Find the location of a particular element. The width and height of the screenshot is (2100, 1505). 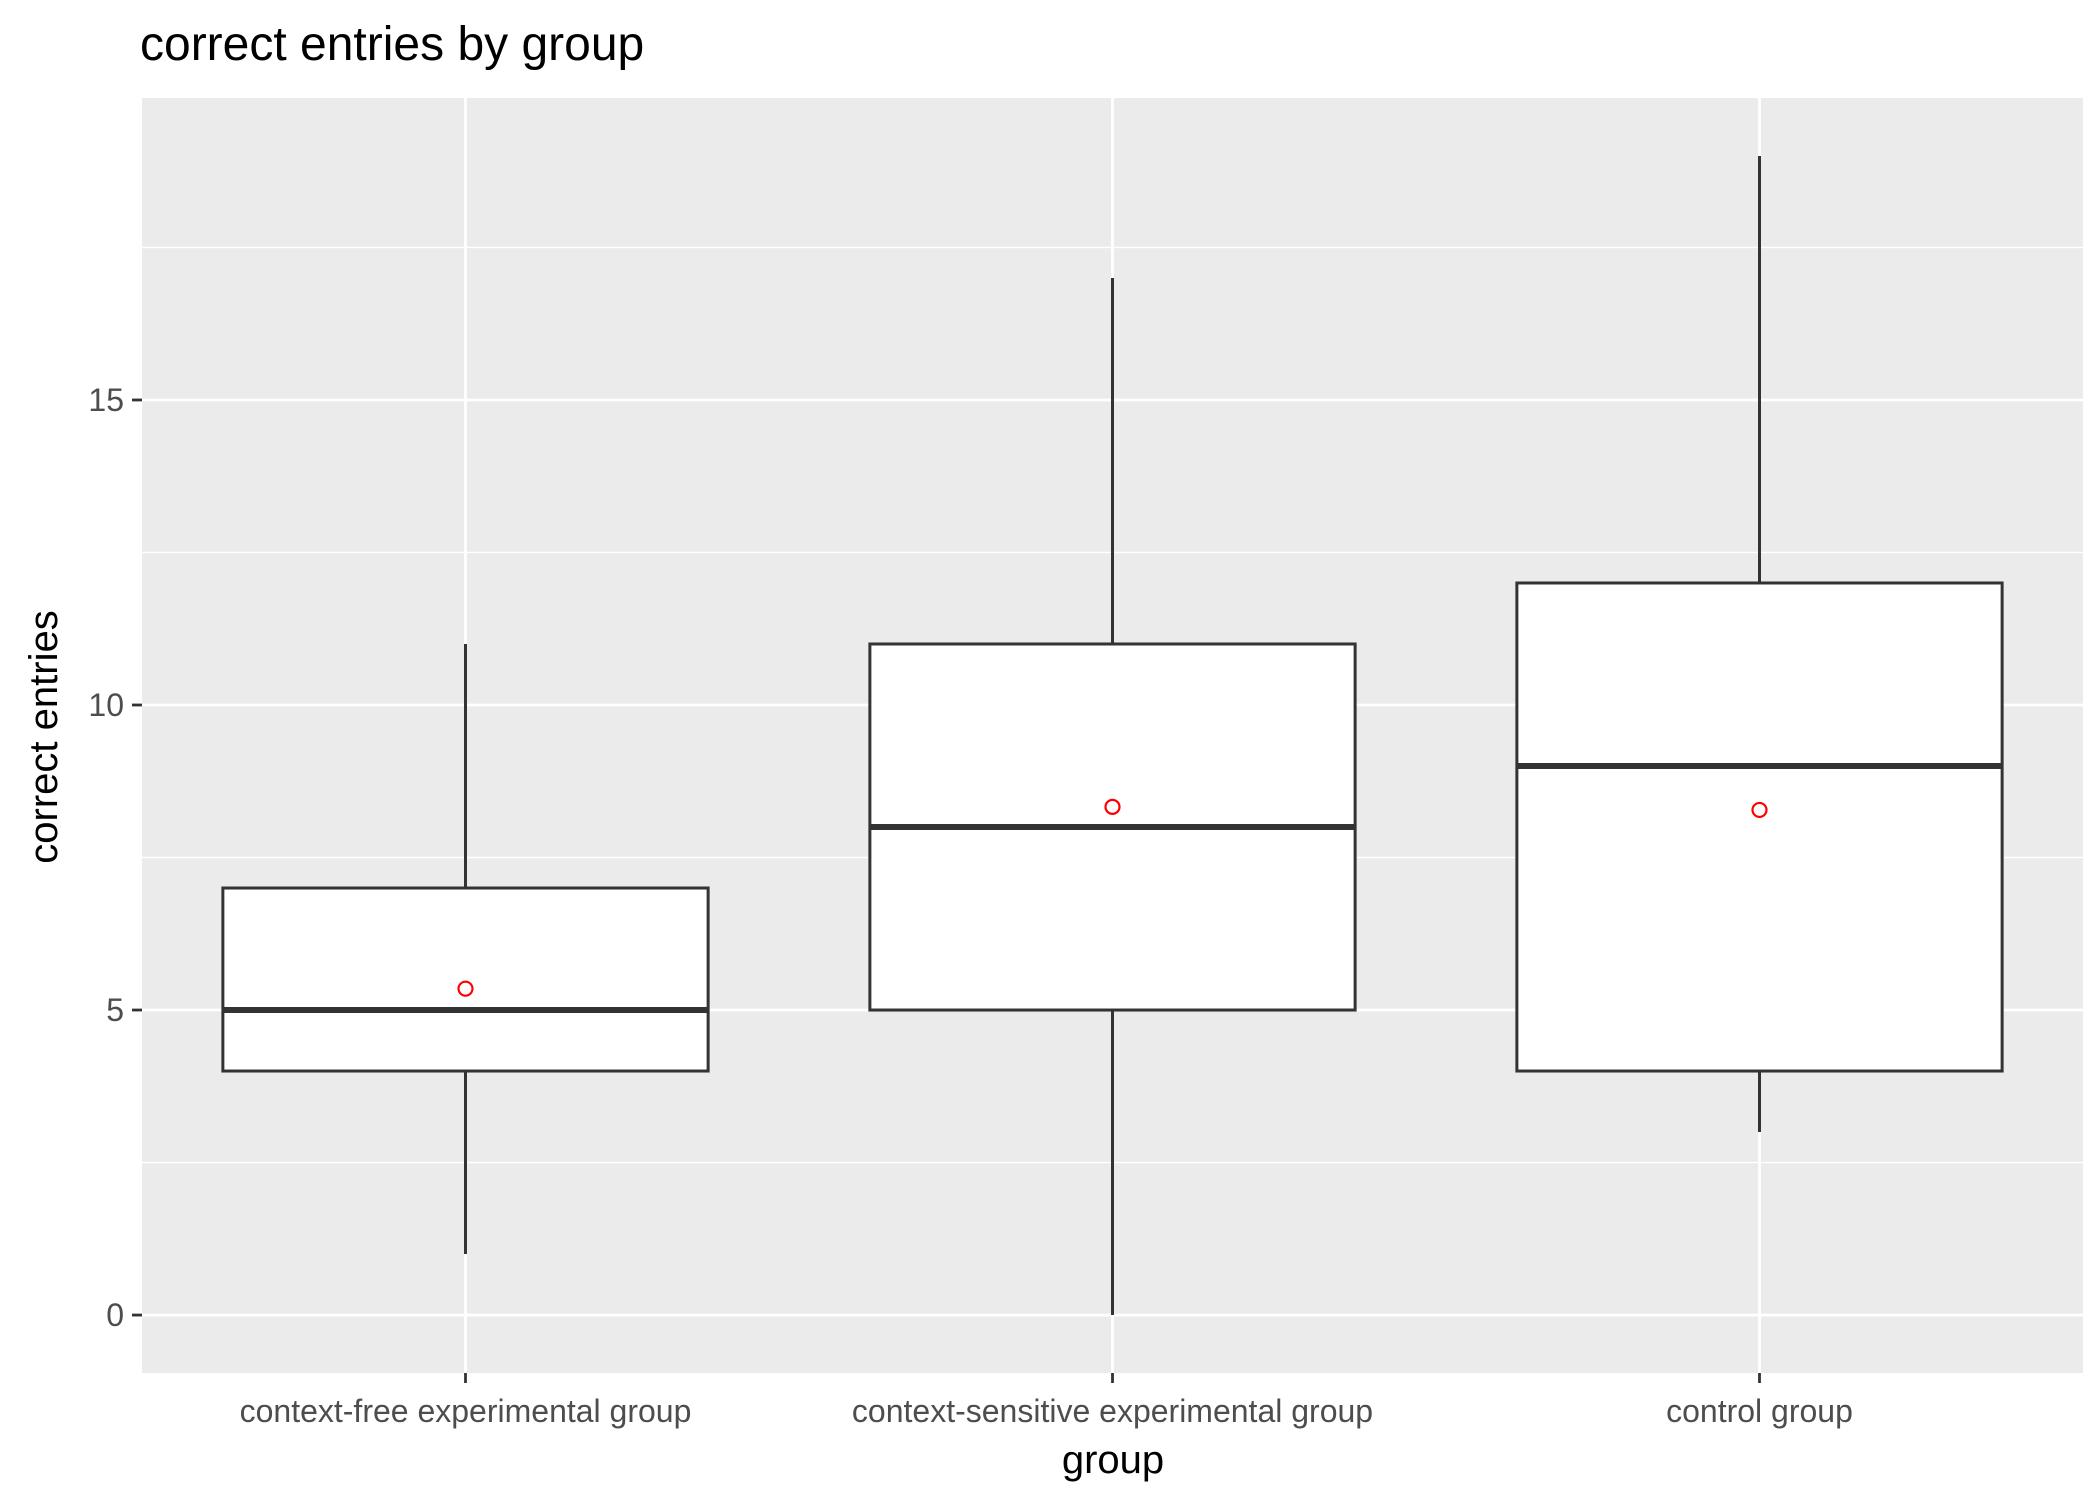

y-tick-label: 15 is located at coordinates (106, 400).